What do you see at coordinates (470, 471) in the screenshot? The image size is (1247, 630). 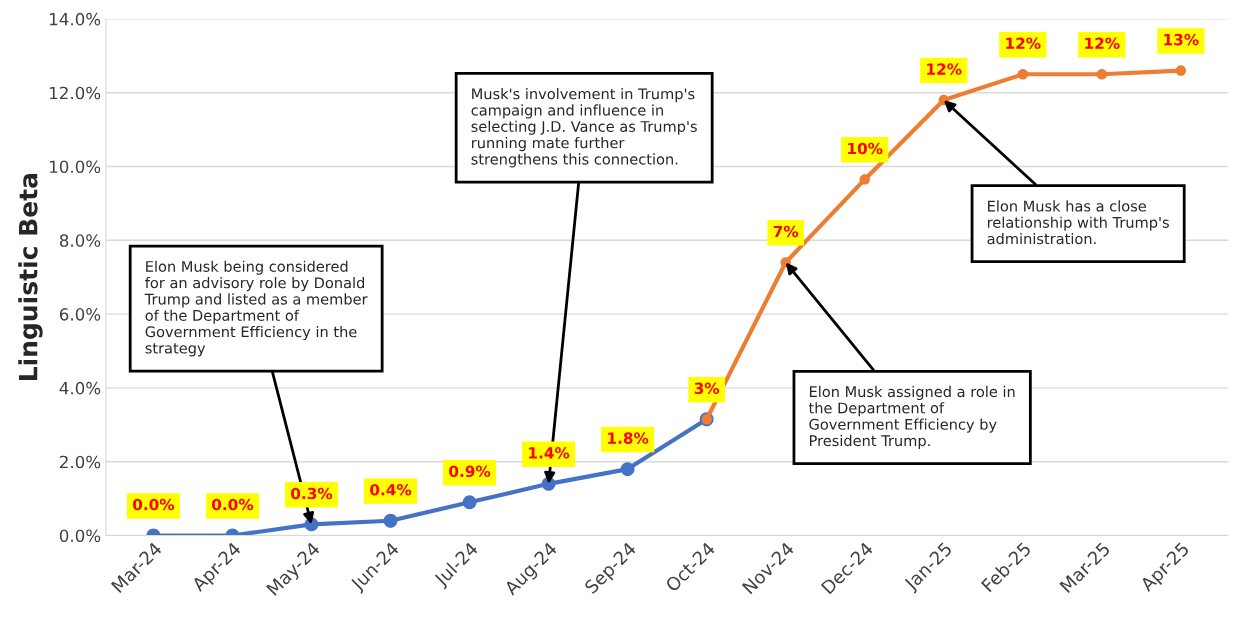 I see `data-label: 0.9%` at bounding box center [470, 471].